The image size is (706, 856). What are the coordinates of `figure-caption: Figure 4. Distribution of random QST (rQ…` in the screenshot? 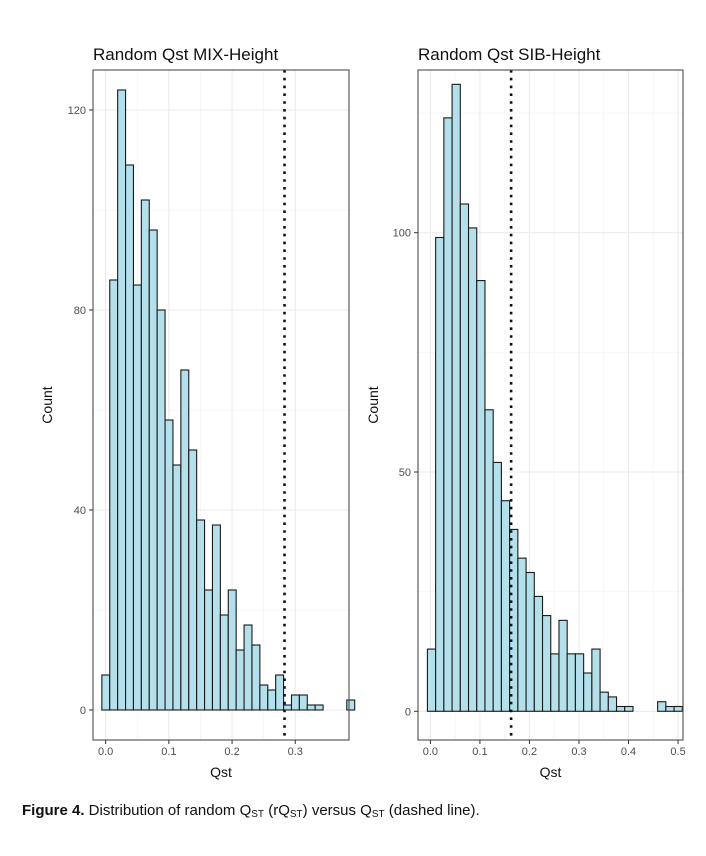 It's located at (362, 811).